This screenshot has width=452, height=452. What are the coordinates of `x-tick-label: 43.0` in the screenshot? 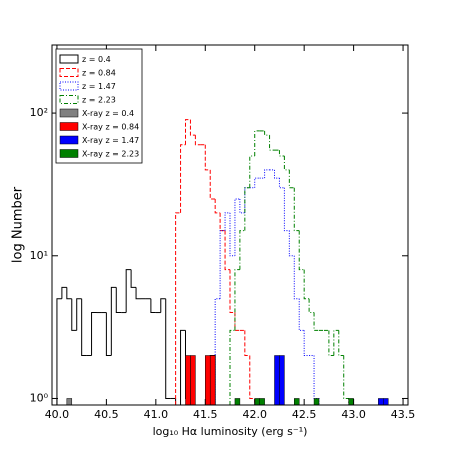 It's located at (353, 414).